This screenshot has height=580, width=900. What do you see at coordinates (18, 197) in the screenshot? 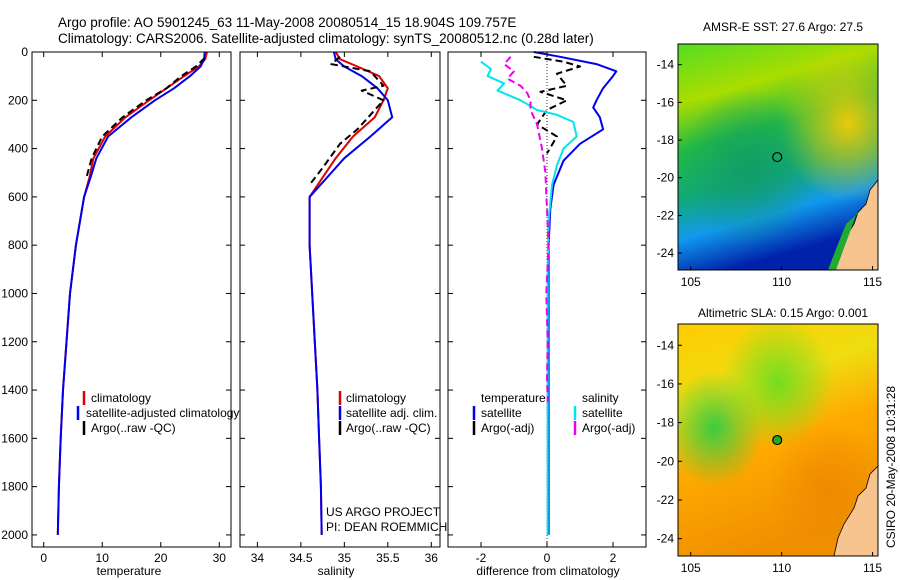
I see `depth-tick-label-3: 600` at bounding box center [18, 197].